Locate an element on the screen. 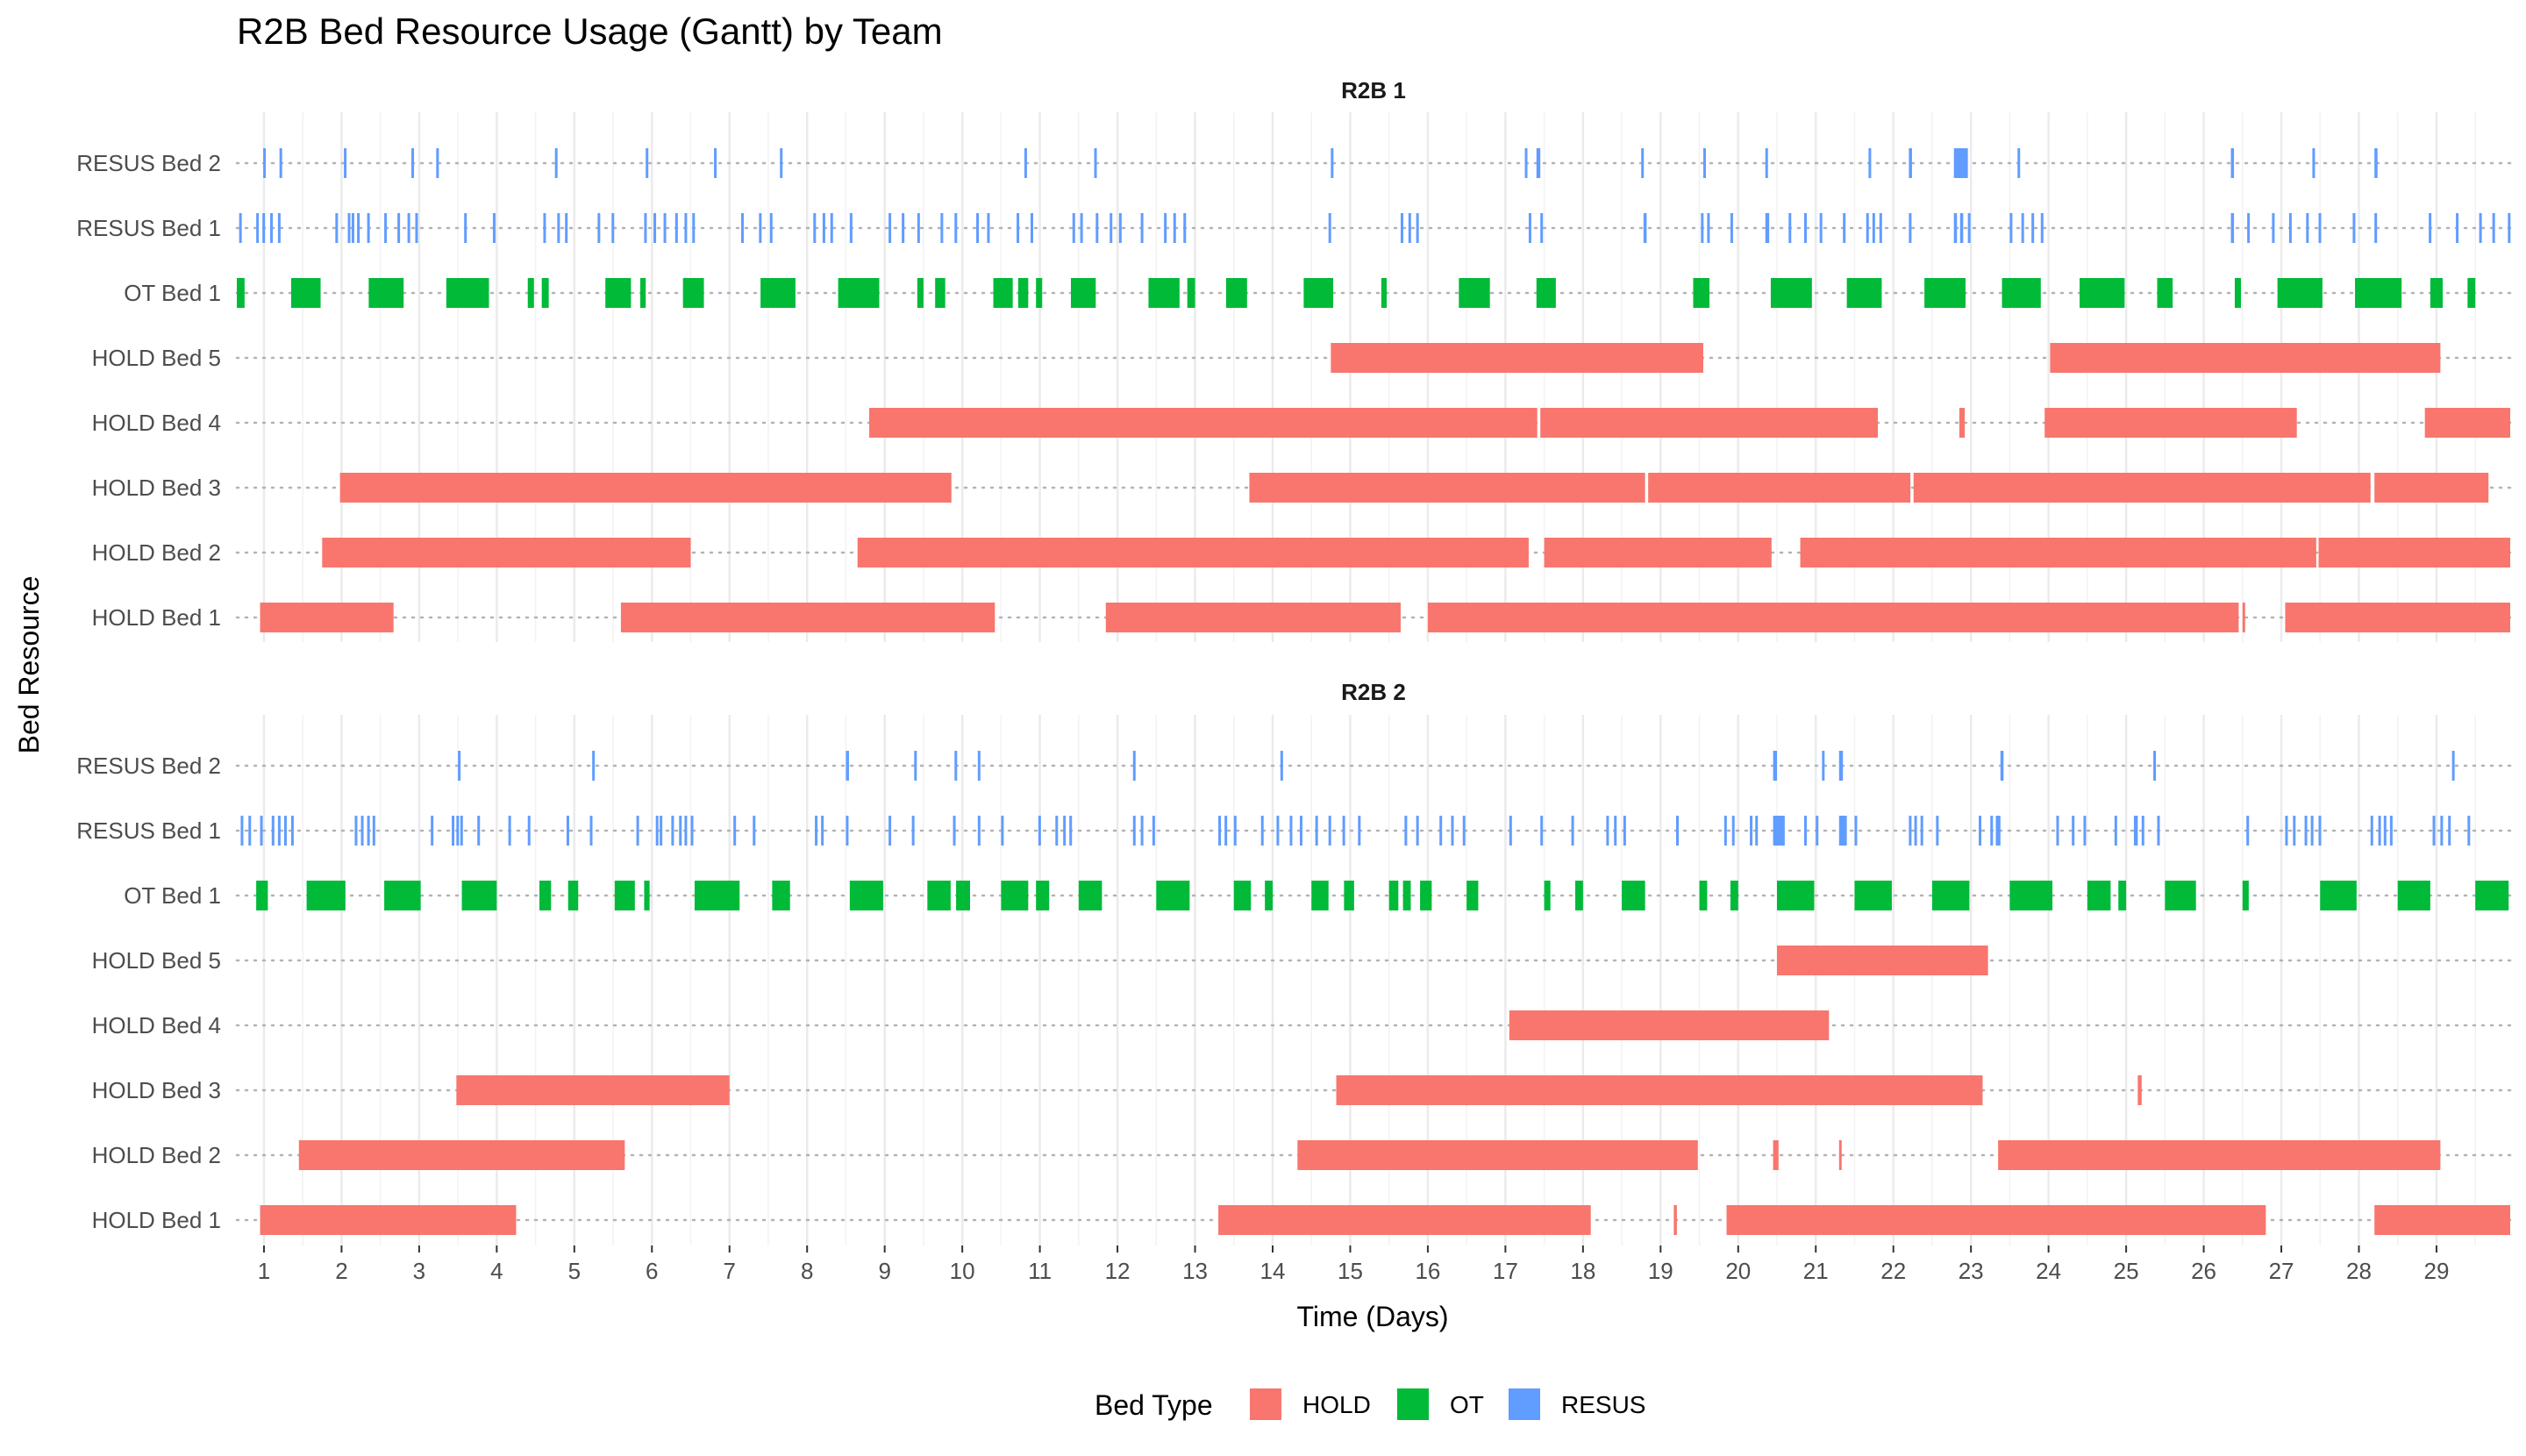  legend-label-resus: RESUS is located at coordinates (1603, 1404).